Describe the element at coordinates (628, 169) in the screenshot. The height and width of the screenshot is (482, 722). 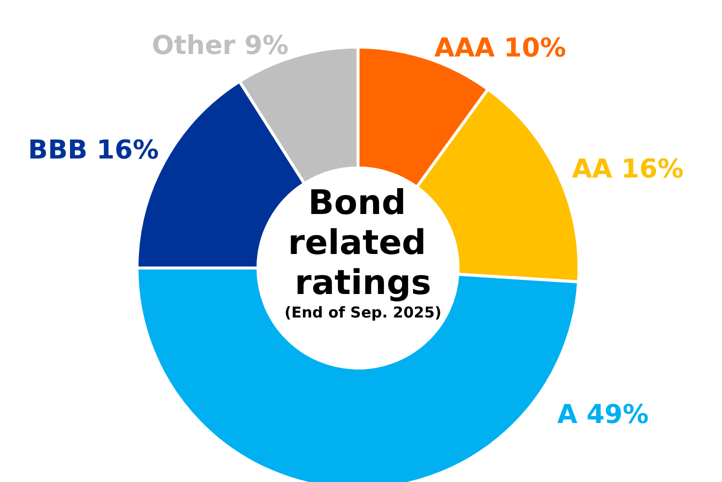
I see `slice-label: AA 16%` at that location.